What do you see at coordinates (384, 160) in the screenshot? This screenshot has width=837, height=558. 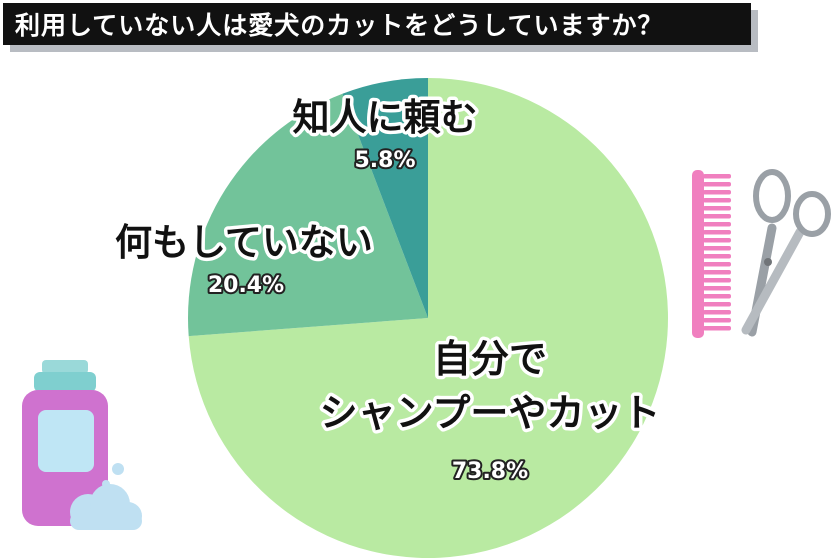 I see `slice-value-label-2: 5.8%` at bounding box center [384, 160].